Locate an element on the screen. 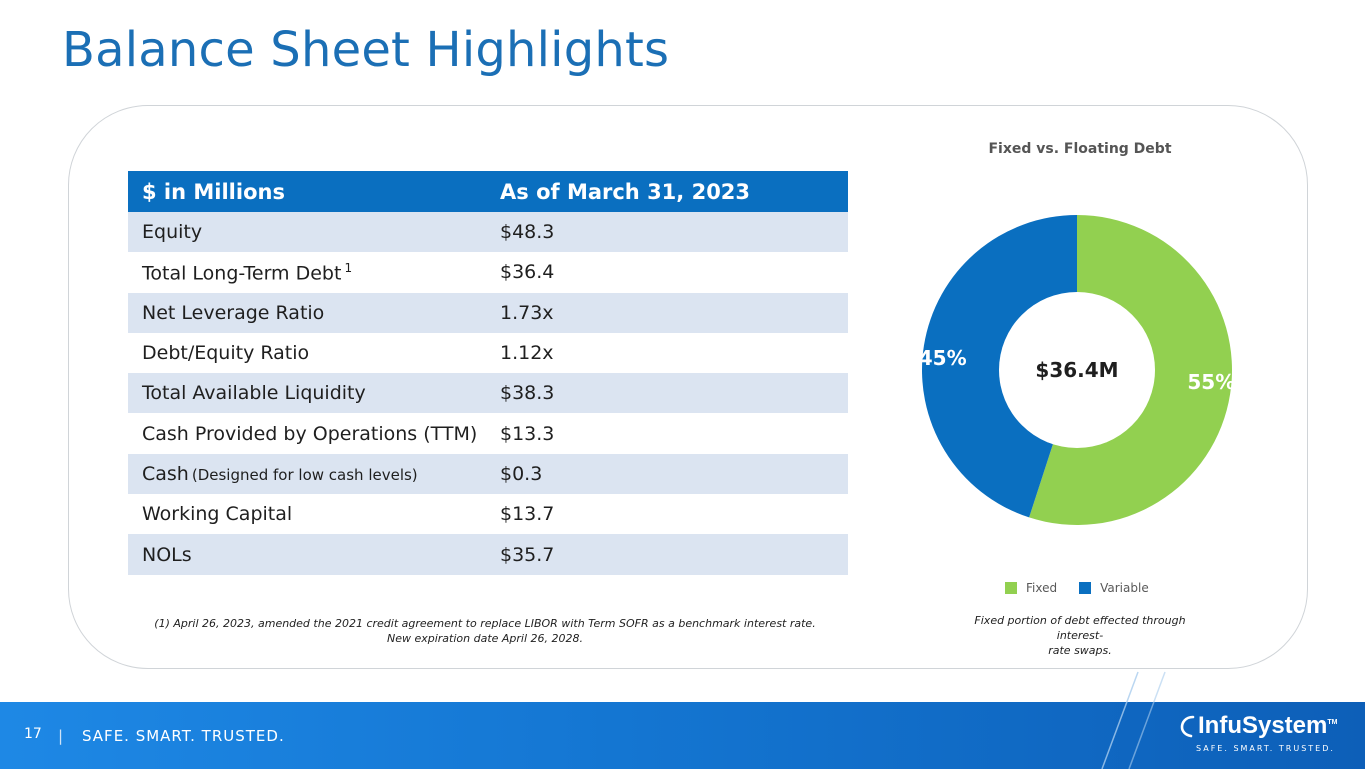  legend-item-fixed: Fixed is located at coordinates (1031, 588).